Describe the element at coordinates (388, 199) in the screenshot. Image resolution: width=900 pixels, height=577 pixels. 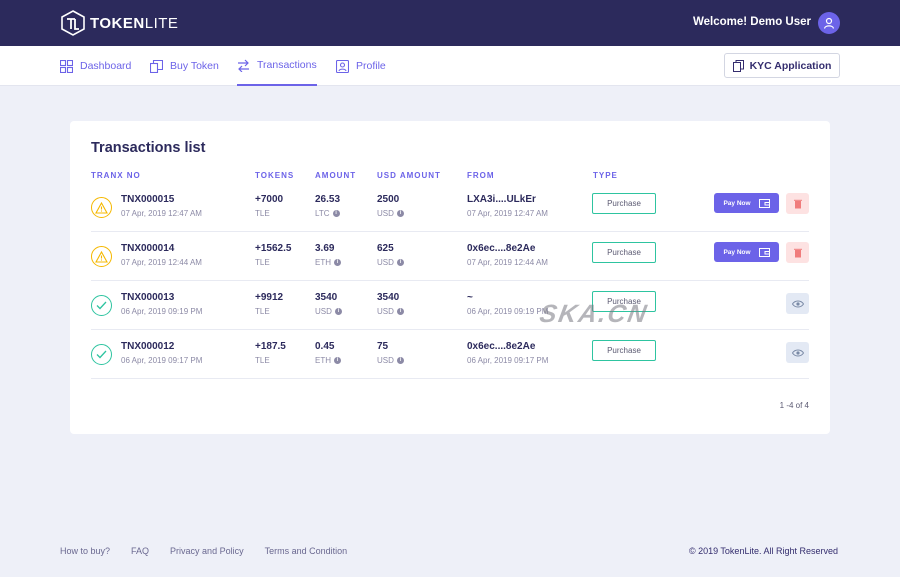
I see `usd-amount-value: 2500` at that location.